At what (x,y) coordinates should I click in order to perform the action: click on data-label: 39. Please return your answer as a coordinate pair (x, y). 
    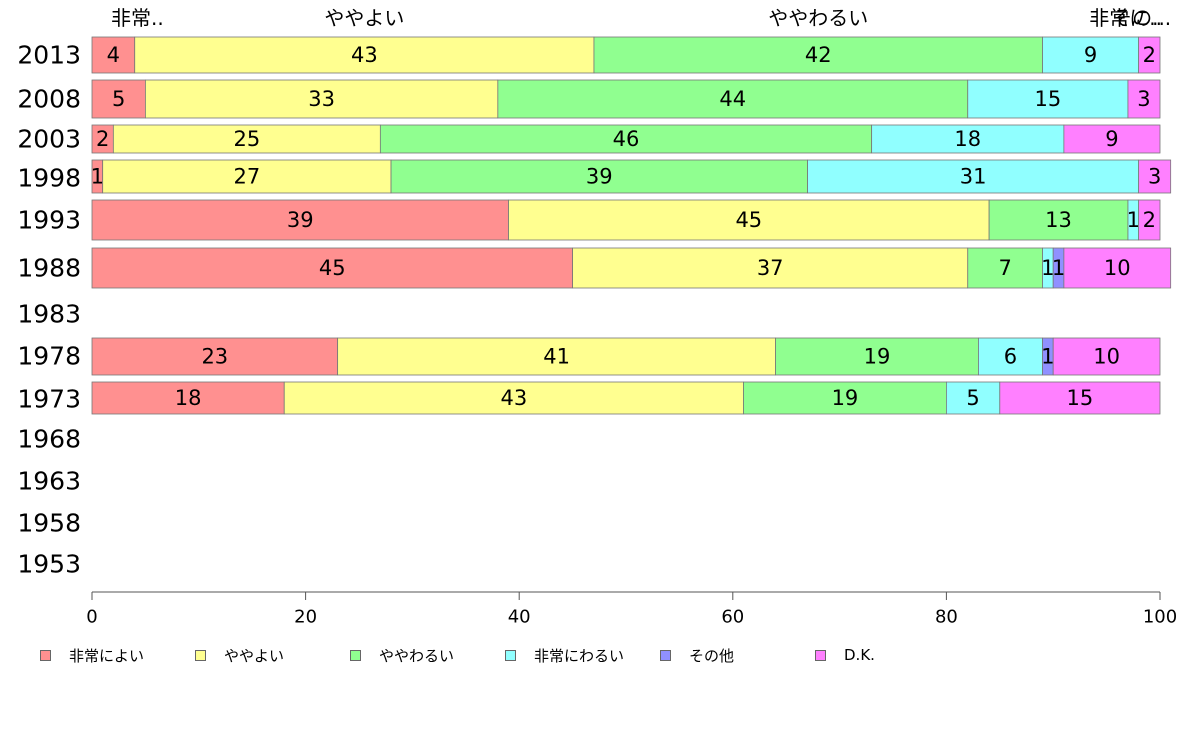
    Looking at the image, I should click on (599, 177).